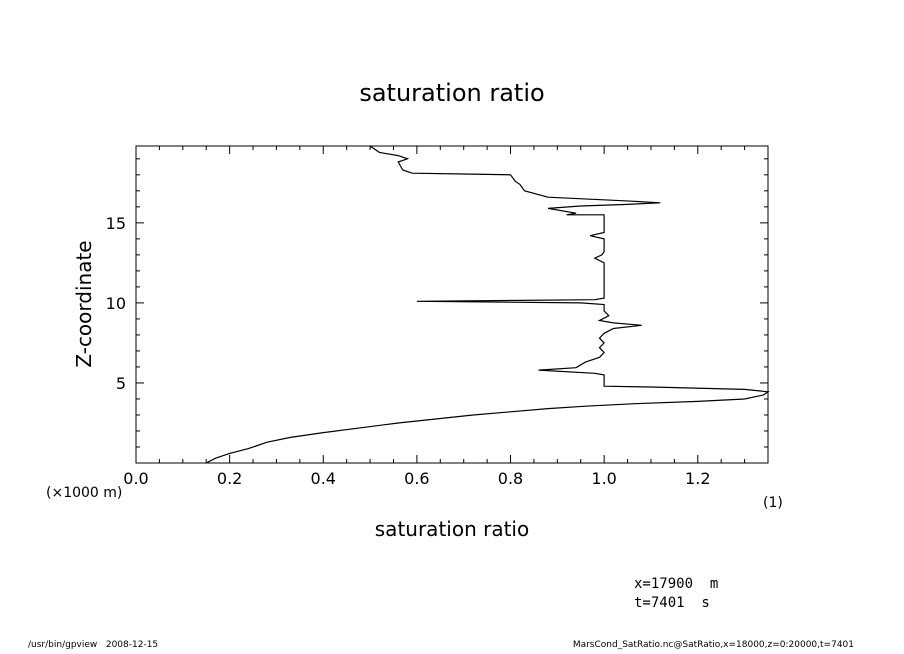  I want to click on x-tick-label: 0.4, so click(323, 478).